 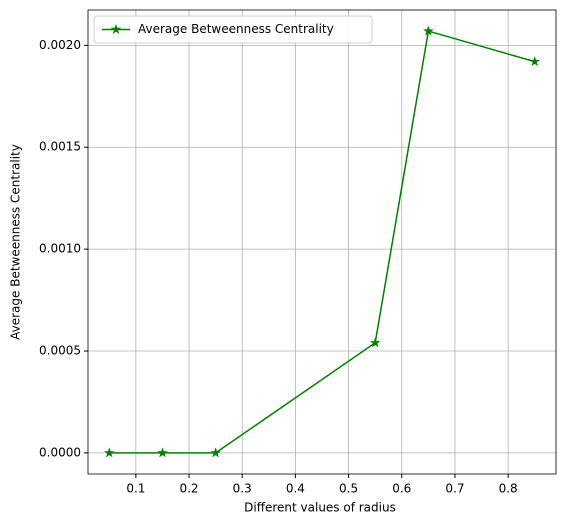 I want to click on x-tick-label: 0.6, so click(x=401, y=489).